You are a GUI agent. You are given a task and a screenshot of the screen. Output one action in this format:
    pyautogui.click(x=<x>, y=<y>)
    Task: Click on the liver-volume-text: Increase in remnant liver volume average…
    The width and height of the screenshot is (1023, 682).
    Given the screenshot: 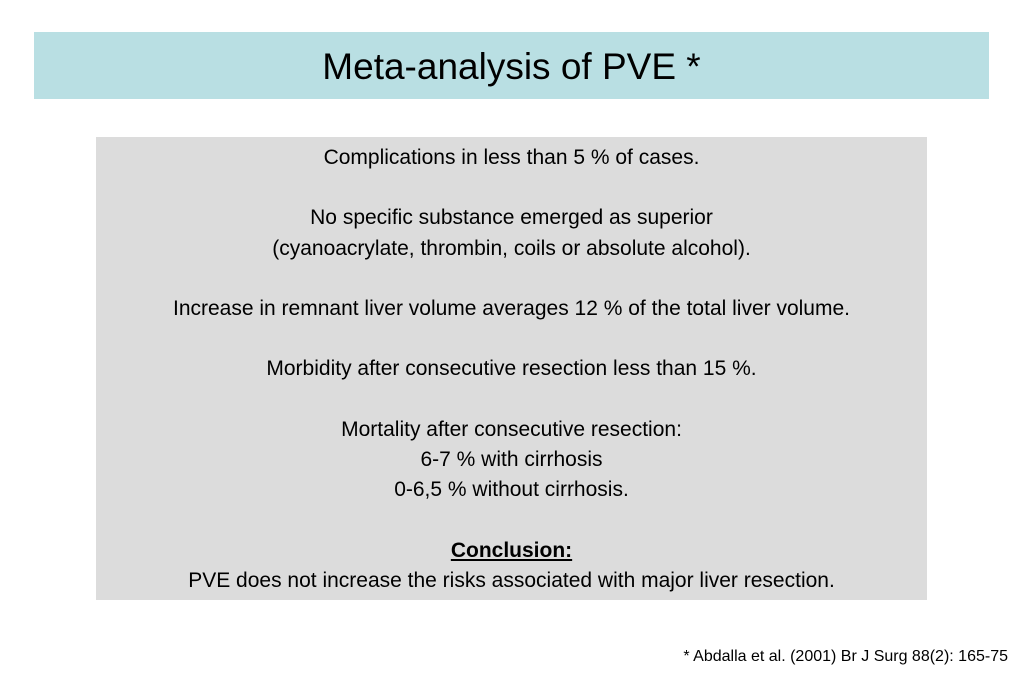 What is the action you would take?
    pyautogui.click(x=511, y=308)
    